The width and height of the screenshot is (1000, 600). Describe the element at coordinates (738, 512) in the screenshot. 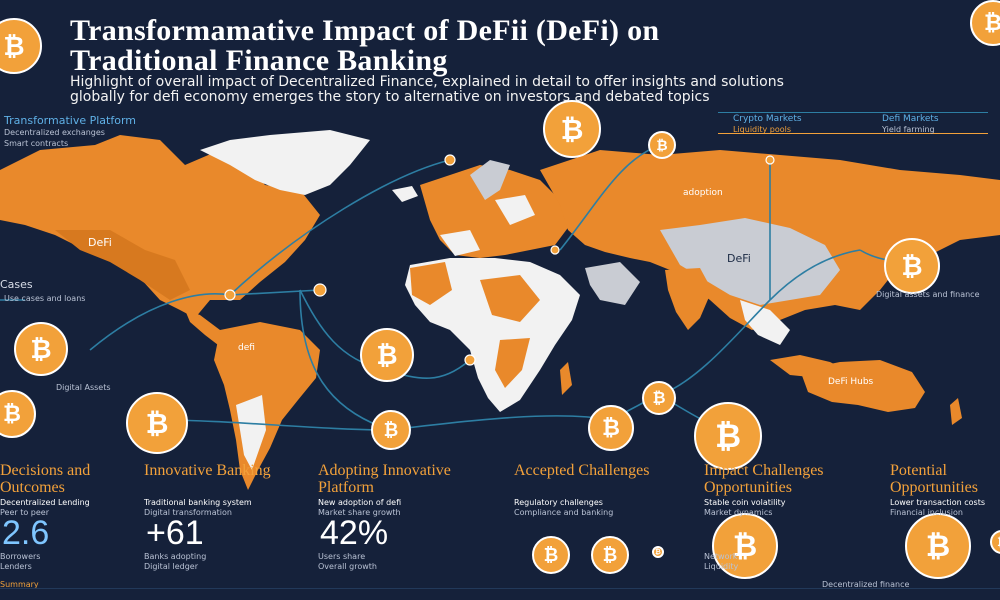

I see `column-text-2: Market dynamics` at that location.